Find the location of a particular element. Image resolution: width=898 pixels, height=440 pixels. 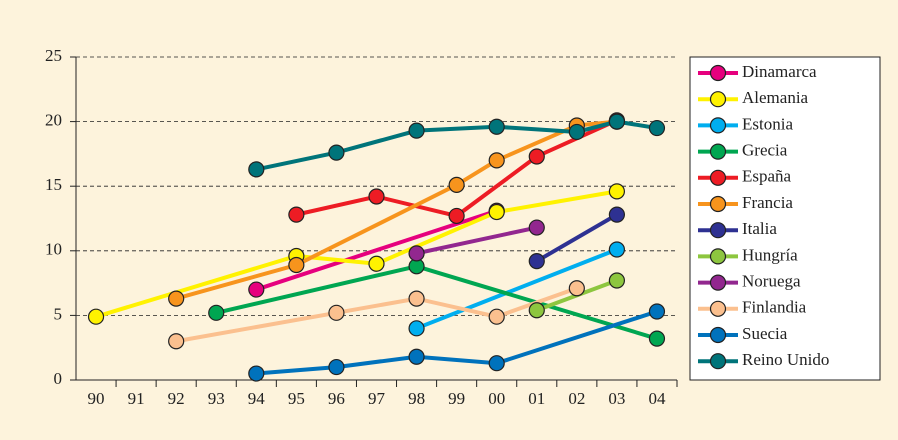

legend-label: Alemania is located at coordinates (775, 97).